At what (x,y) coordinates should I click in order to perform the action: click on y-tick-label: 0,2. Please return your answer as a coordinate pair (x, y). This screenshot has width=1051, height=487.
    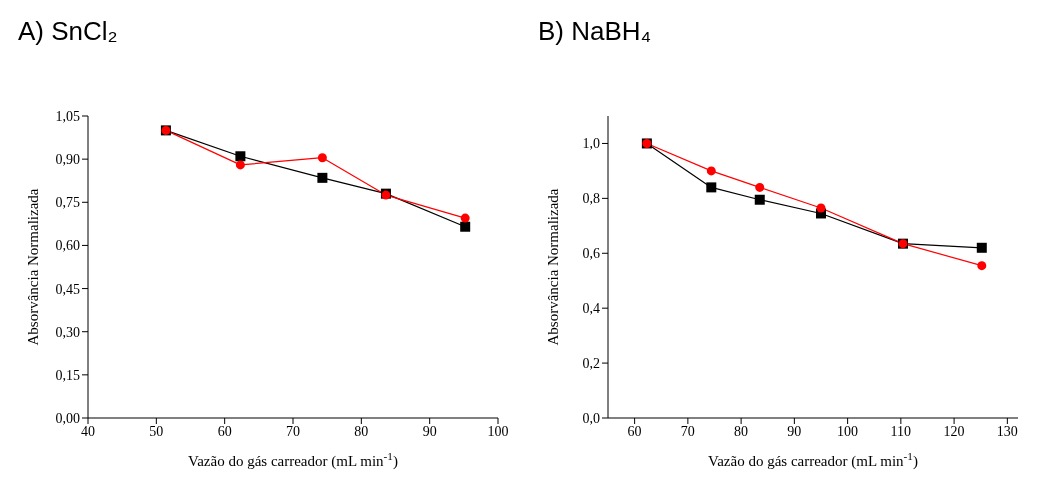
    Looking at the image, I should click on (591, 364).